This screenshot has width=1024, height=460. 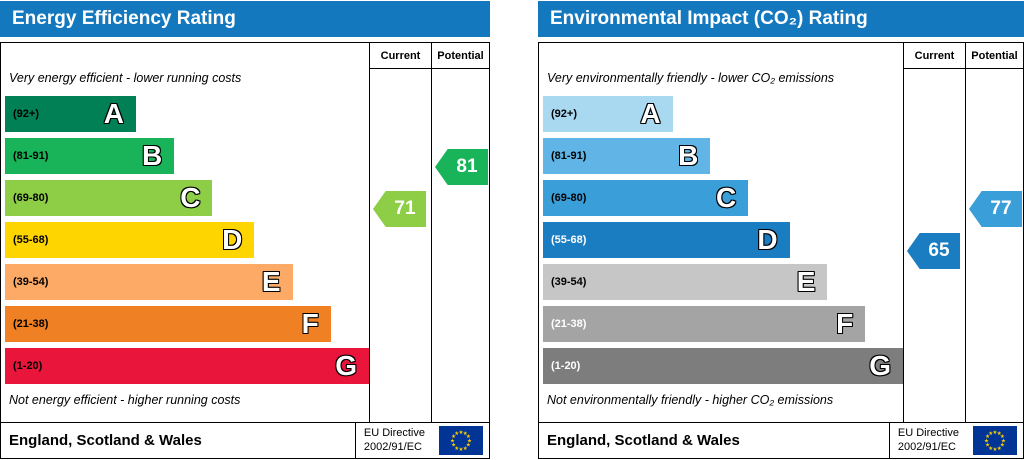 What do you see at coordinates (994, 232) in the screenshot?
I see `potential-column: Potential 77` at bounding box center [994, 232].